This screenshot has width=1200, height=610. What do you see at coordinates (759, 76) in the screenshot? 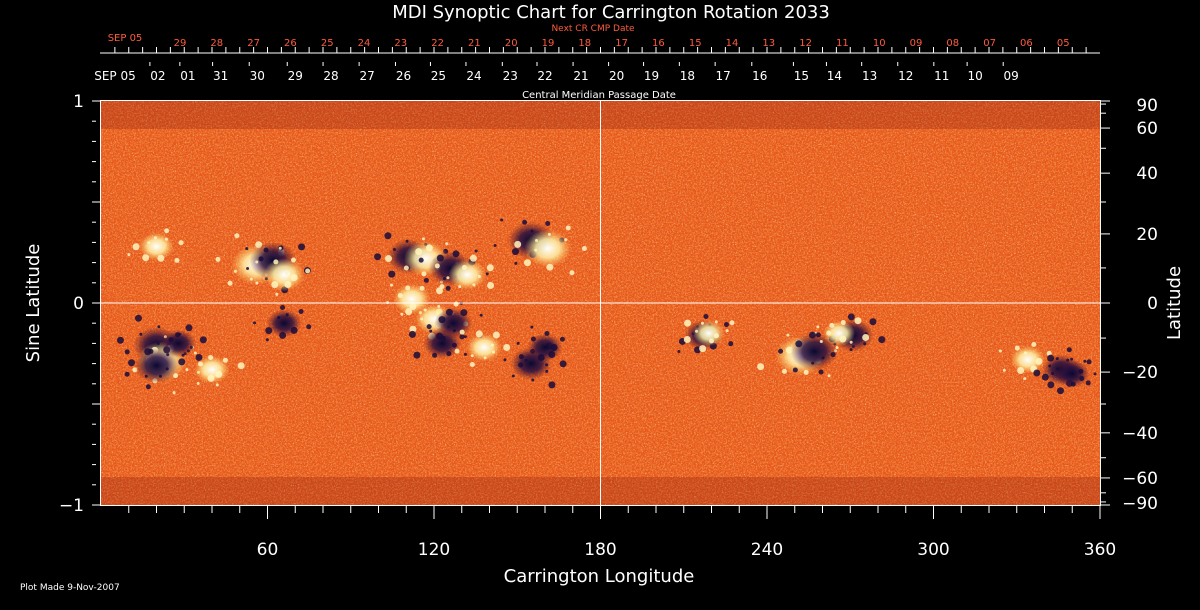
I see `cmp-date-label: 16` at bounding box center [759, 76].